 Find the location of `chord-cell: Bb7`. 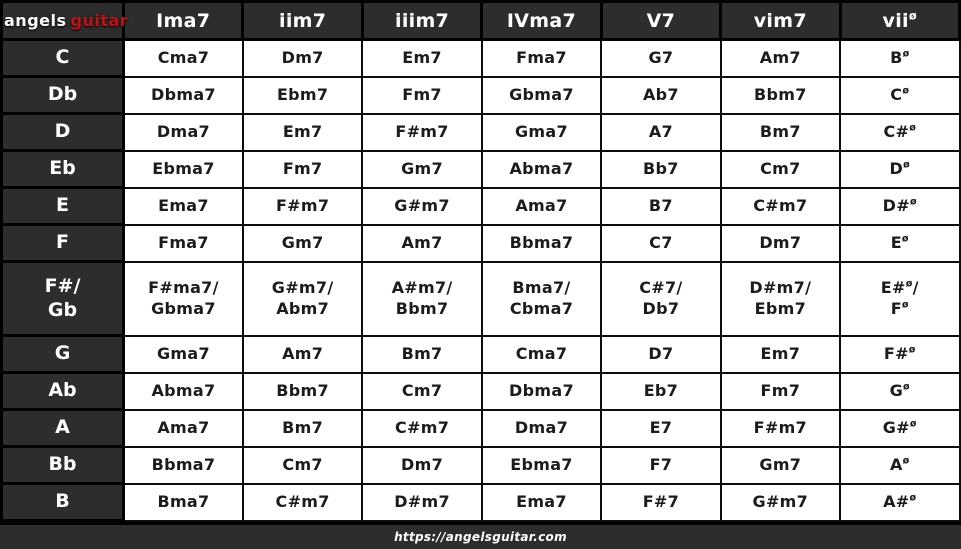

chord-cell: Bb7 is located at coordinates (661, 169).